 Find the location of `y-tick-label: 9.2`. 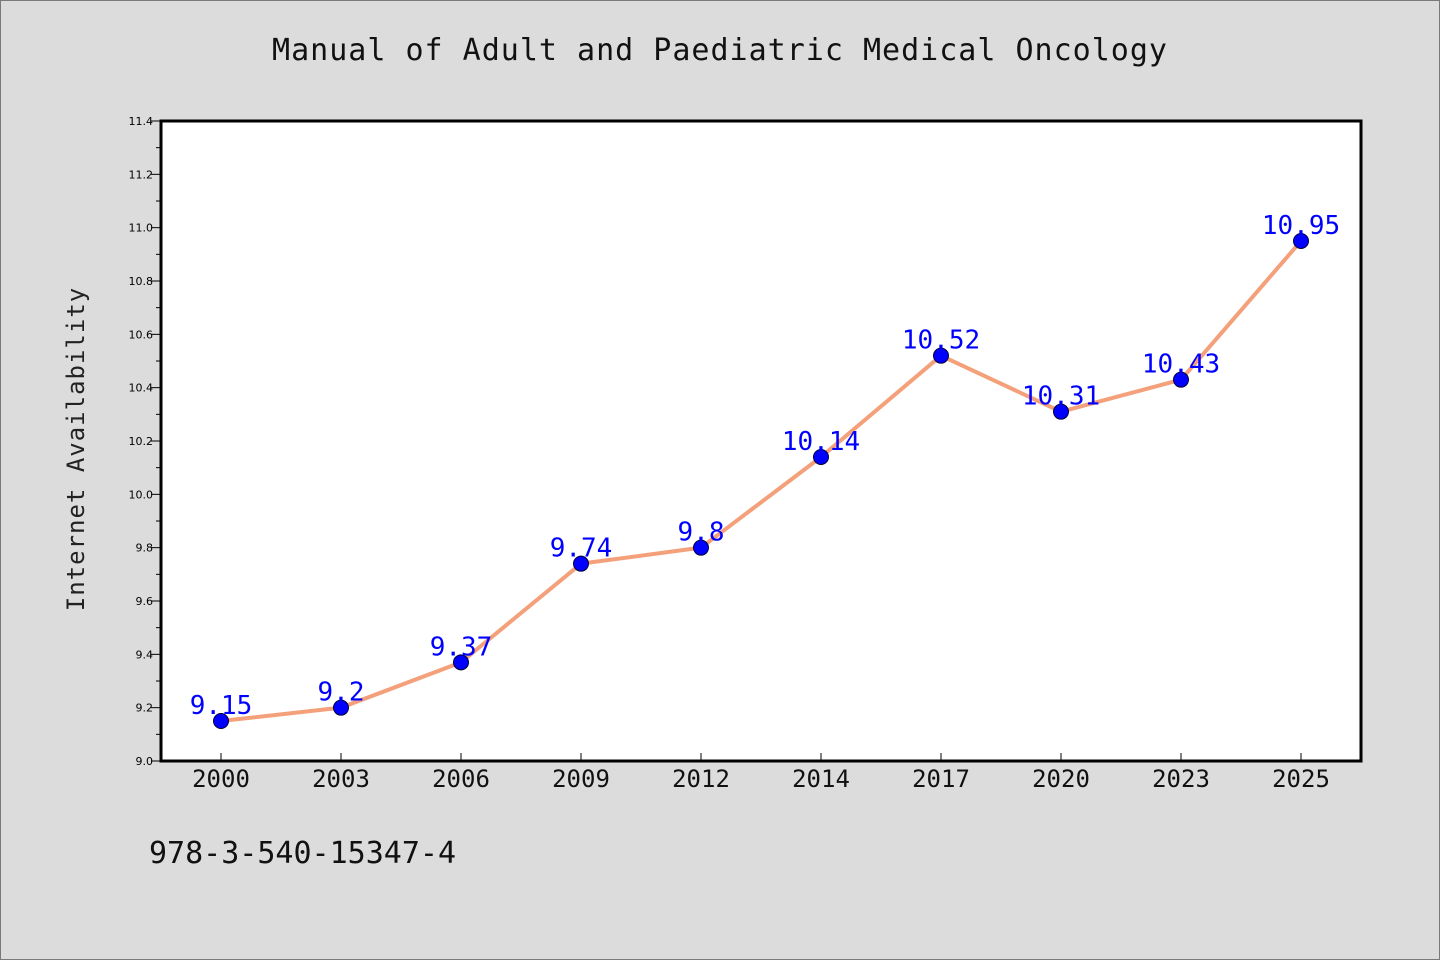

y-tick-label: 9.2 is located at coordinates (145, 708).